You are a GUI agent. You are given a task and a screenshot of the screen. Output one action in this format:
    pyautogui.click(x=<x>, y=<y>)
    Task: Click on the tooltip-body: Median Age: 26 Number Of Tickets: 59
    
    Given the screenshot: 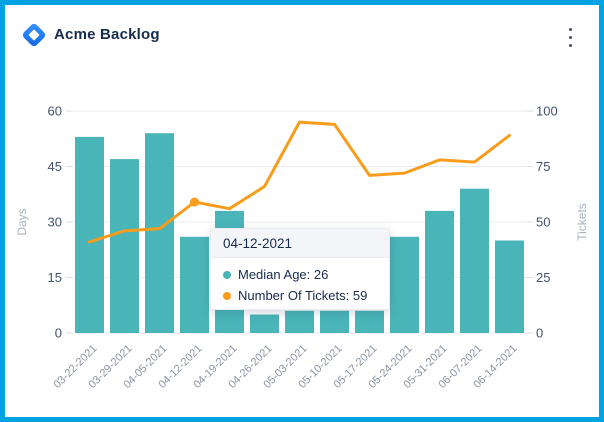 What is the action you would take?
    pyautogui.click(x=300, y=283)
    